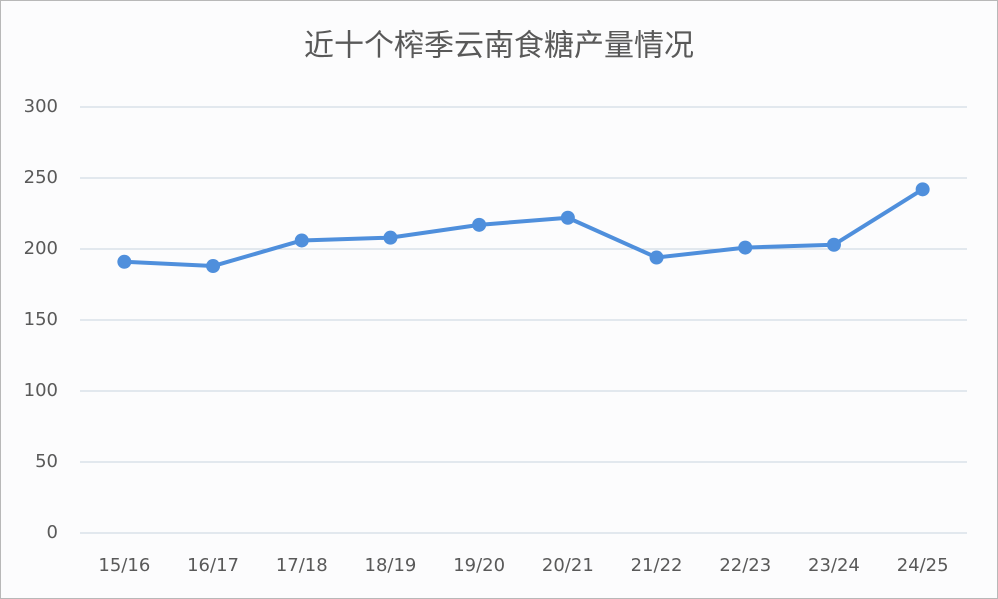  What do you see at coordinates (745, 565) in the screenshot?
I see `x-tick-label: 22/23` at bounding box center [745, 565].